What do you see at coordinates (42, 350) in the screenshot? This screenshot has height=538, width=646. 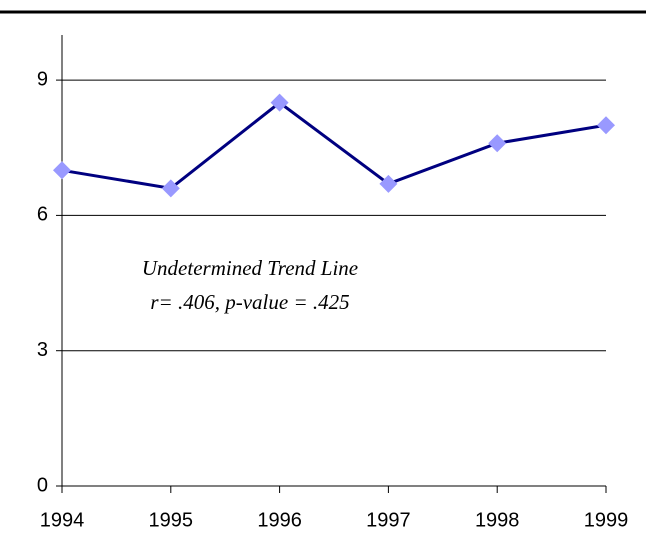 I see `y-tick-label: 3` at bounding box center [42, 350].